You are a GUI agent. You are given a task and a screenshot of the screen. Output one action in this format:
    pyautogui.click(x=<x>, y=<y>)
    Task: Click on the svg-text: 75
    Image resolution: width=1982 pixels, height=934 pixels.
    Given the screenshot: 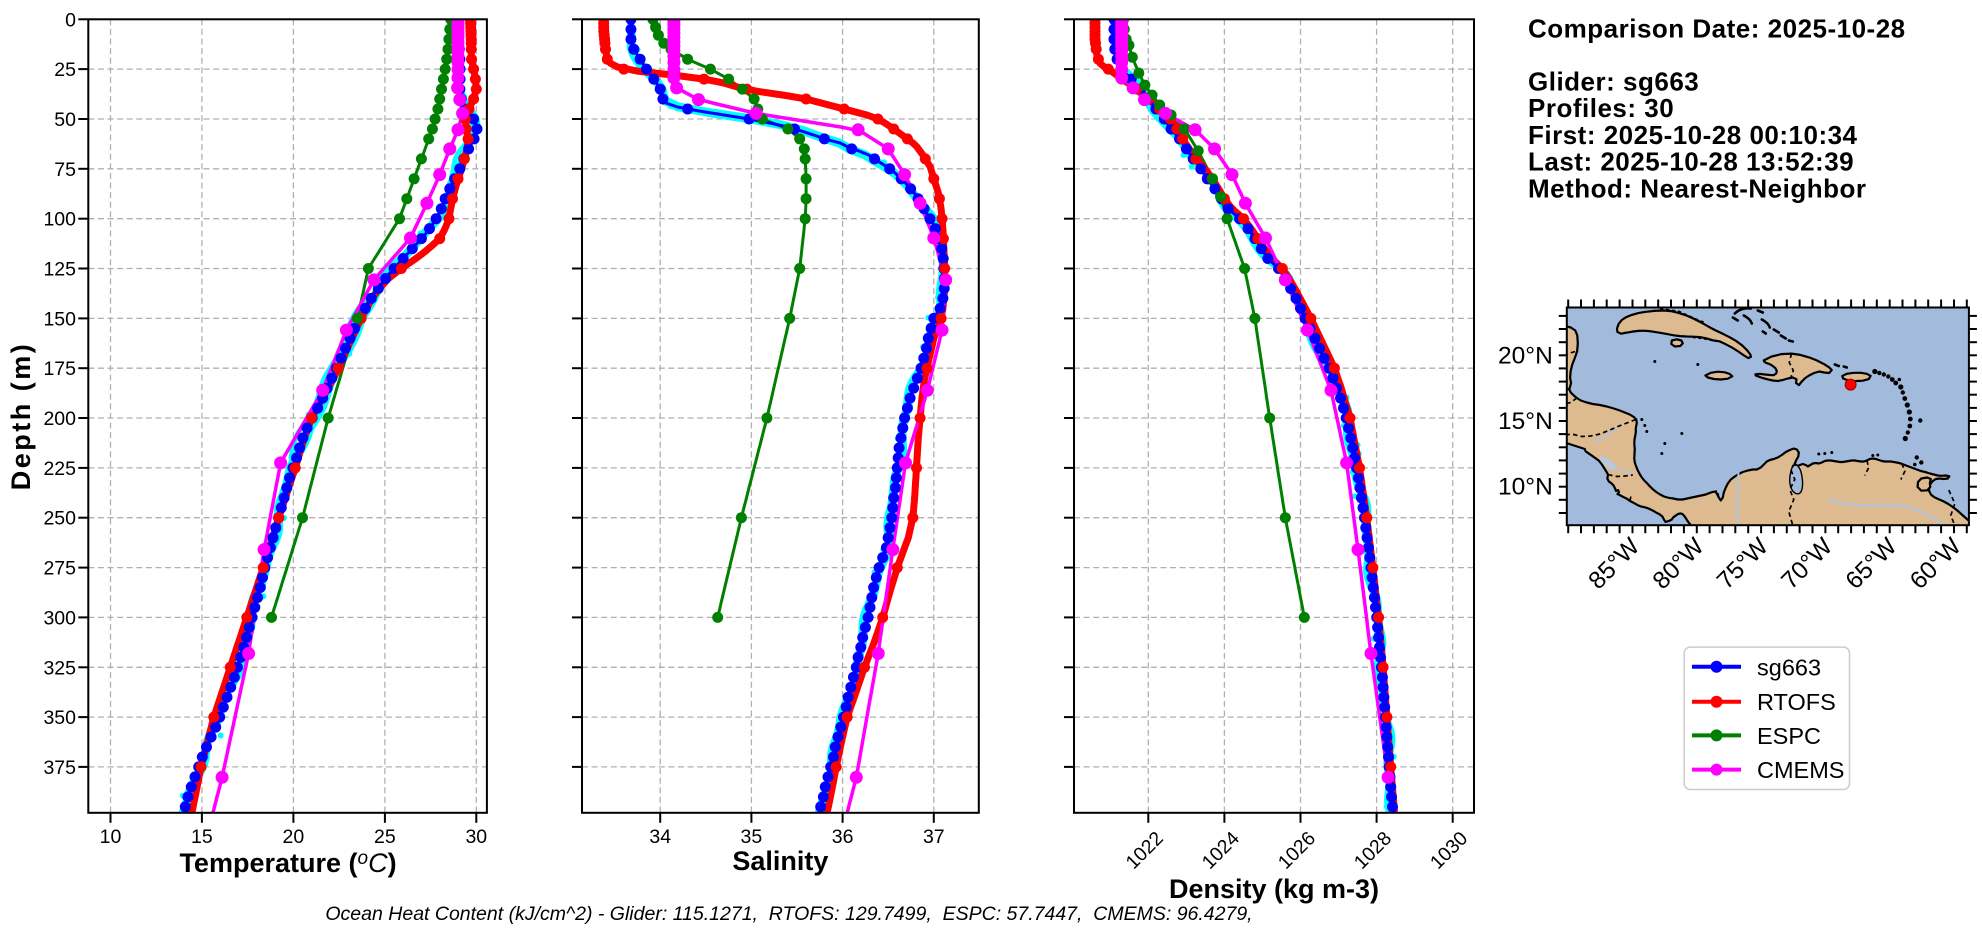 What is the action you would take?
    pyautogui.click(x=65, y=170)
    